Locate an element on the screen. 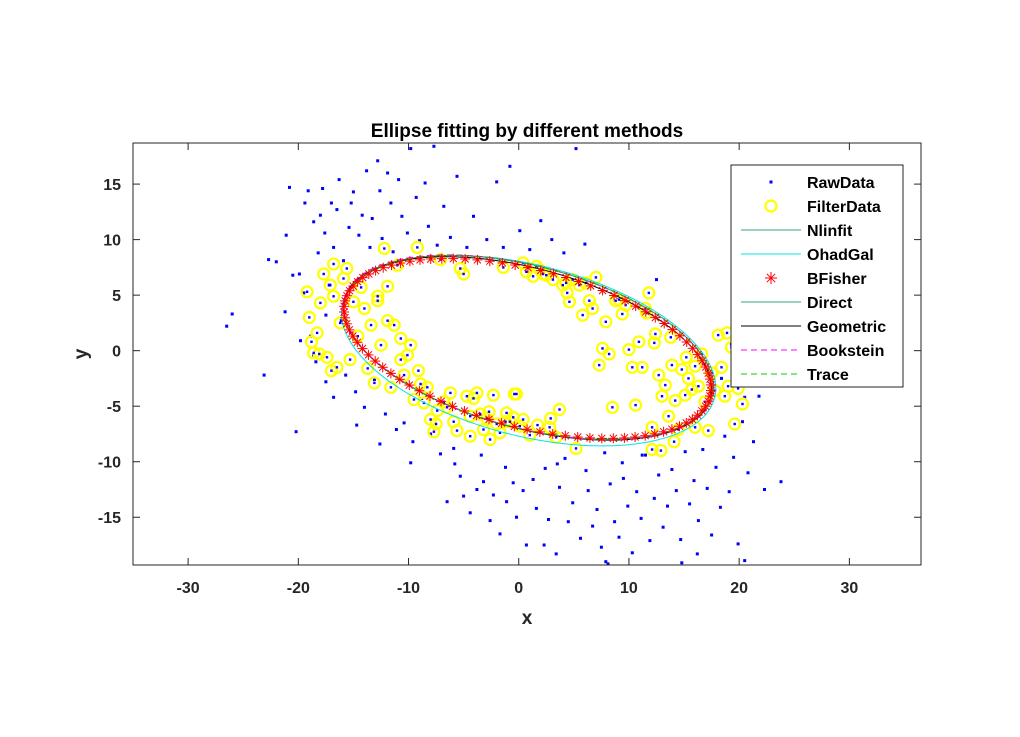 This screenshot has width=1020, height=737. y-tick-label: -5 is located at coordinates (114, 407).